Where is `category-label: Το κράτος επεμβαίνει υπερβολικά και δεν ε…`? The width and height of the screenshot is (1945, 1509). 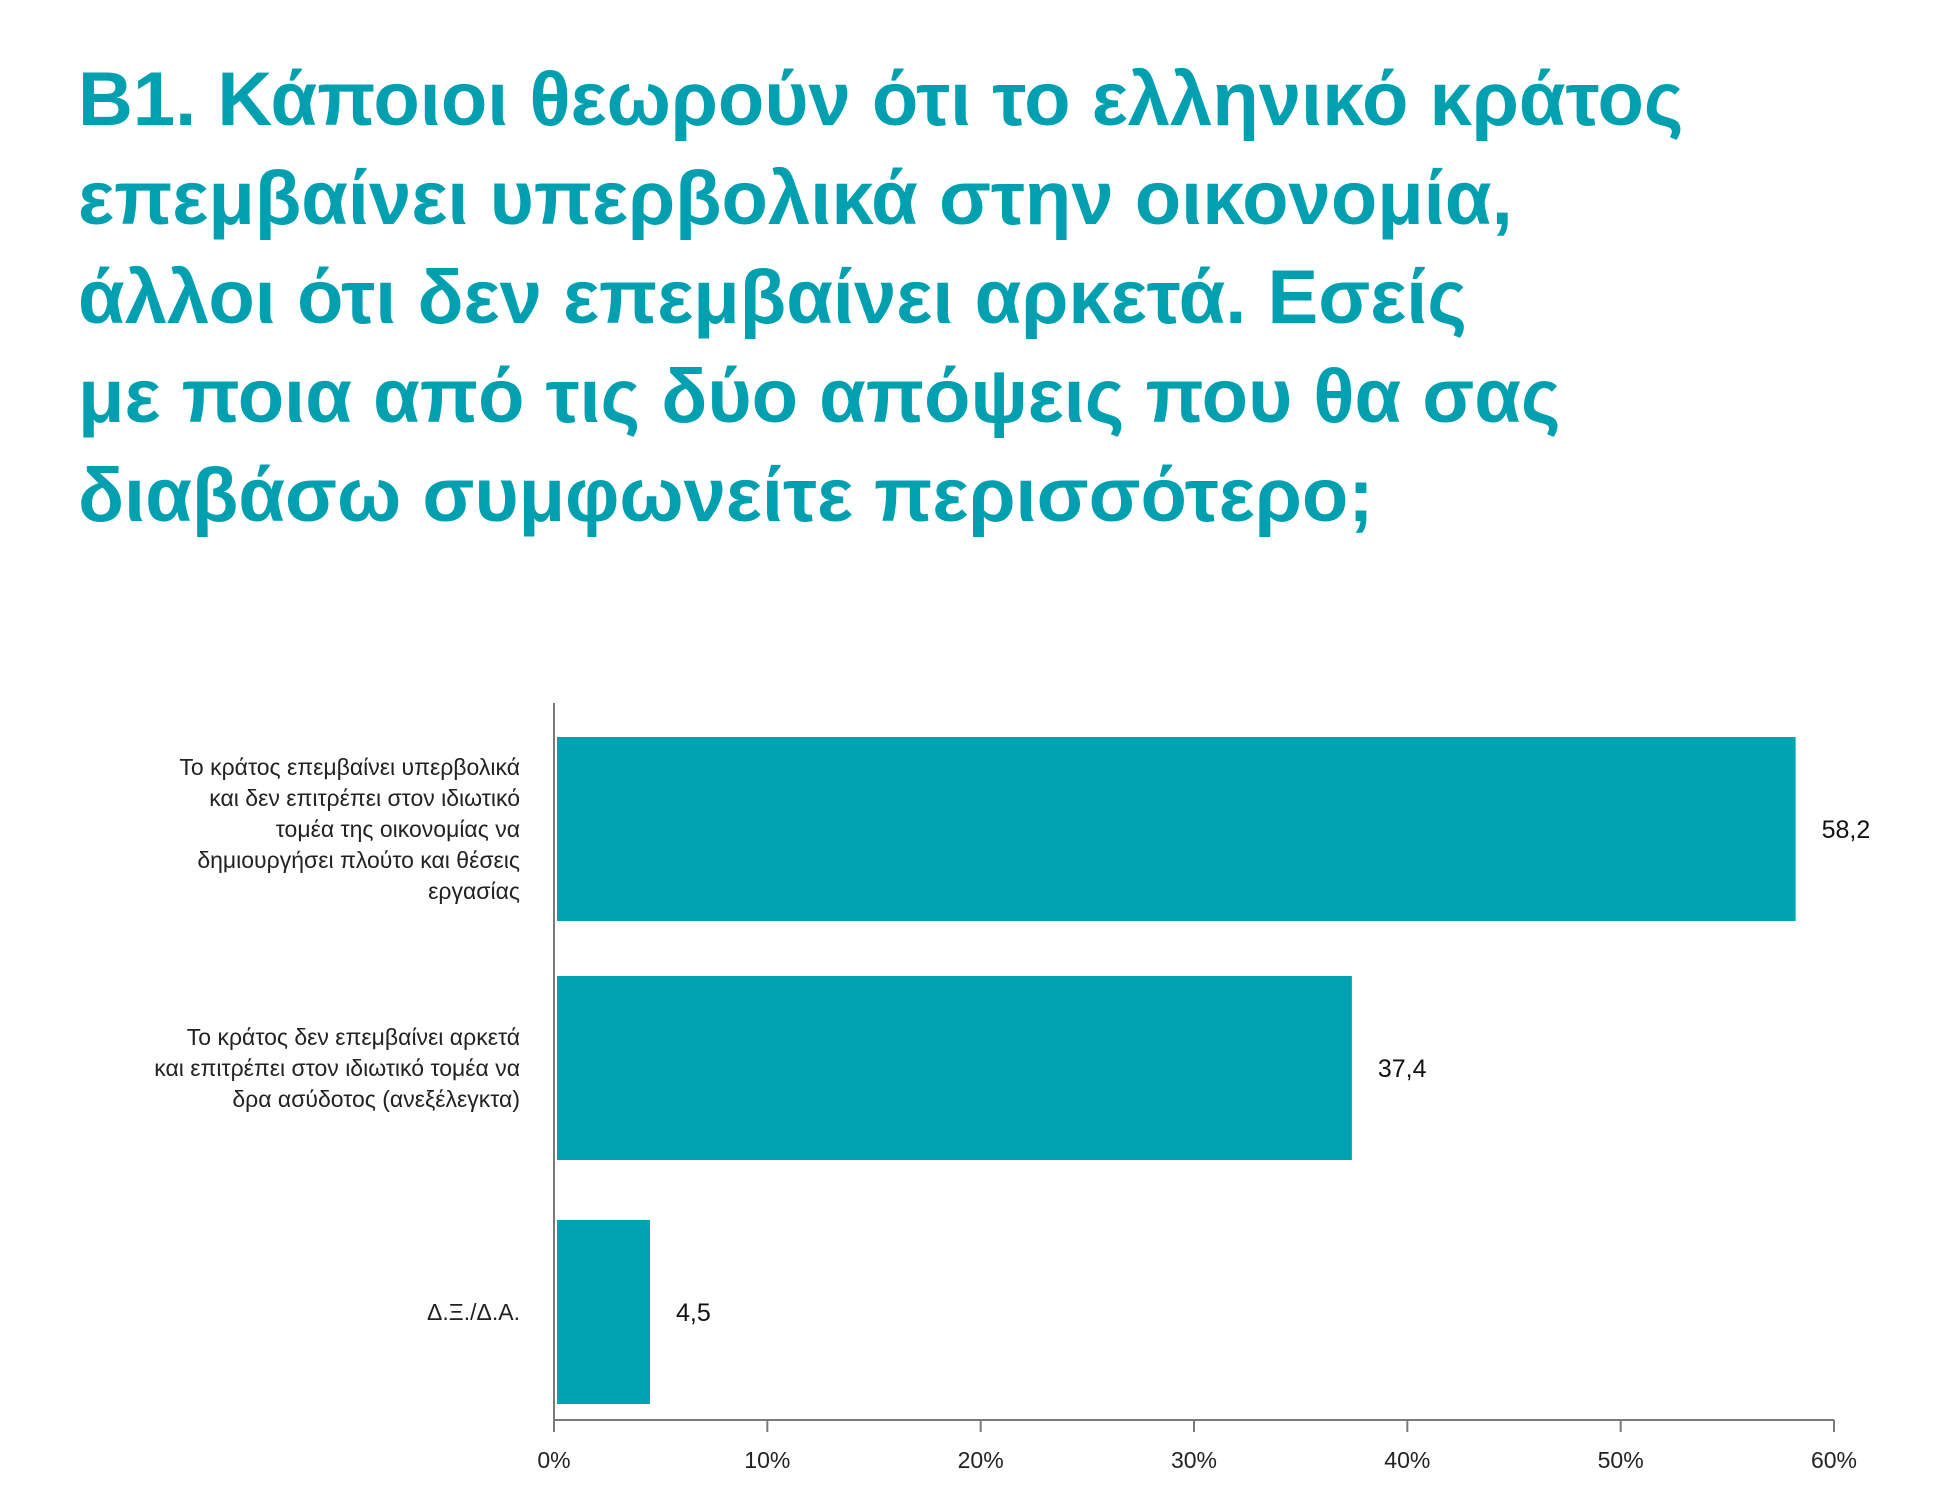 category-label: Το κράτος επεμβαίνει υπερβολικά και δεν ε… is located at coordinates (349, 829).